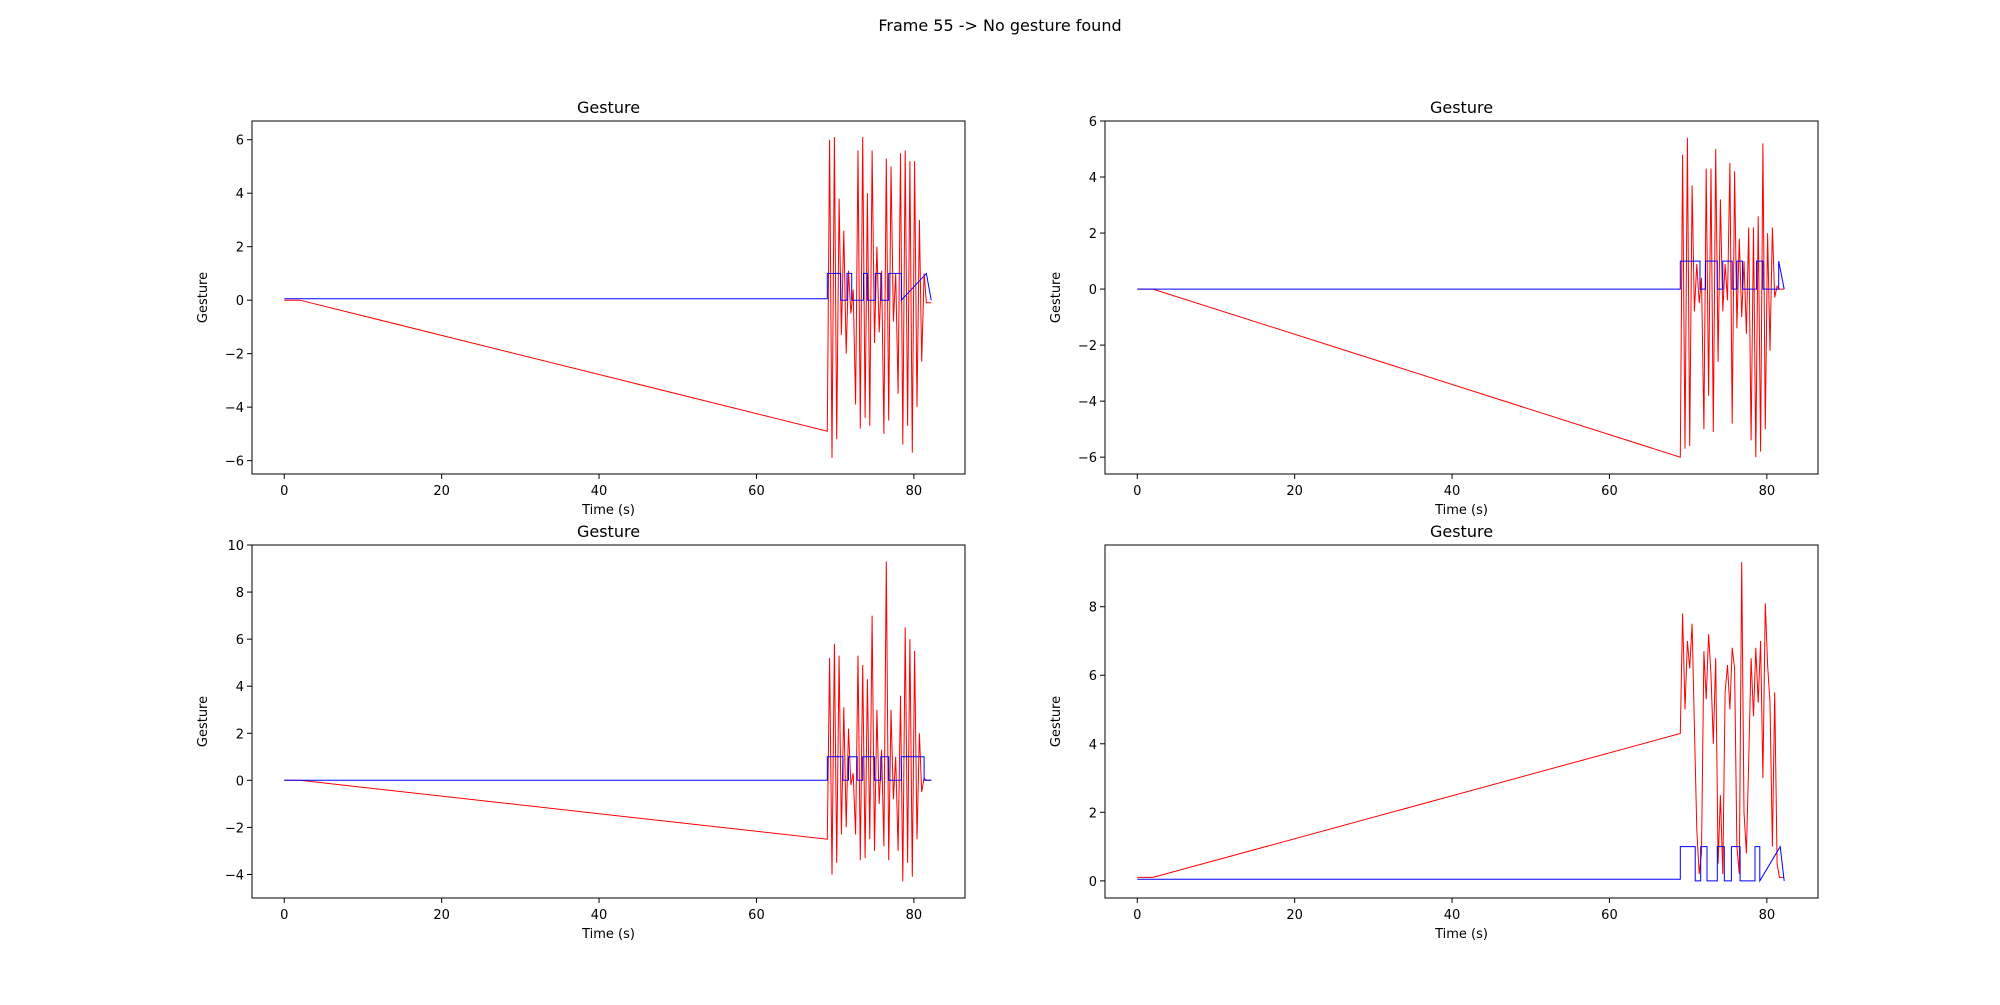  What do you see at coordinates (235, 546) in the screenshot?
I see `y-tick-label: 10` at bounding box center [235, 546].